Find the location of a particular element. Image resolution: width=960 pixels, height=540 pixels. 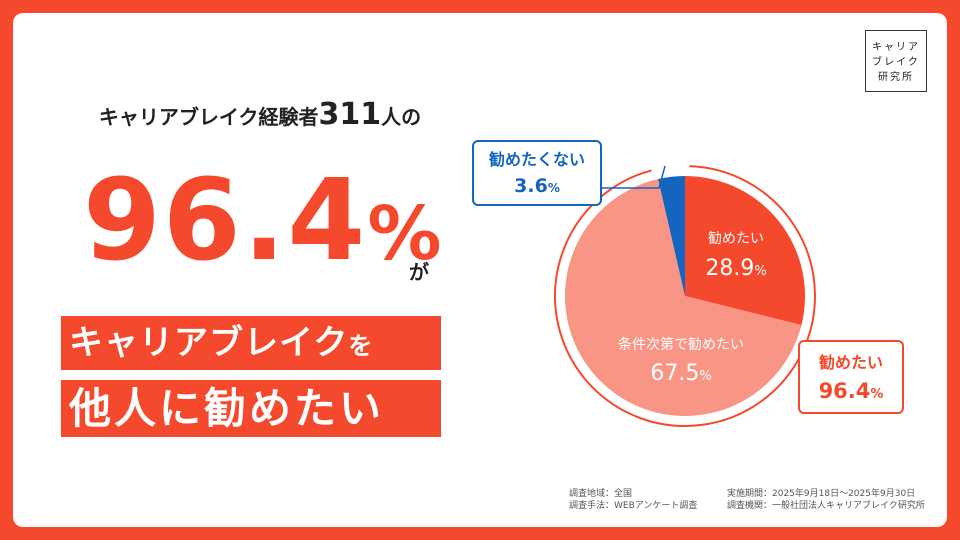

footer-left: 調査地域：全国 調査手法：WEBアンケート調査 is located at coordinates (633, 500).